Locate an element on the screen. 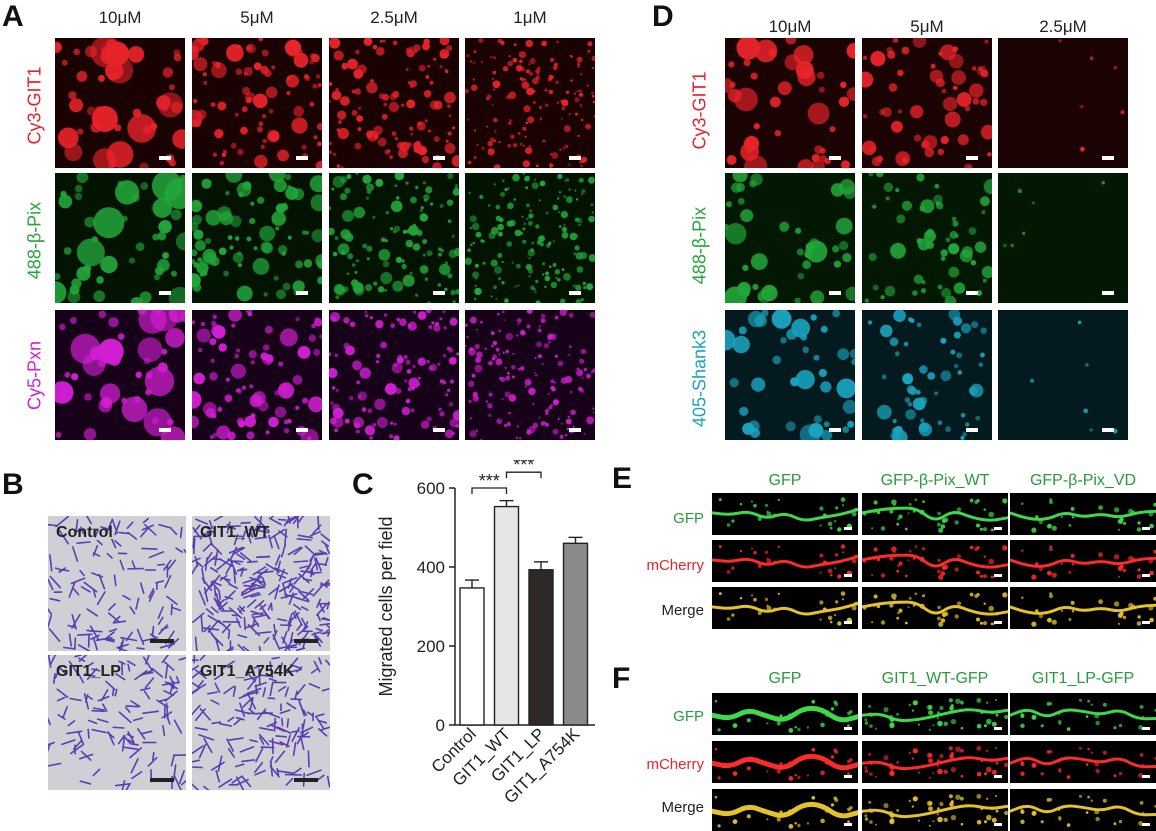  panel-e-col-gfp: GFP is located at coordinates (785, 480).